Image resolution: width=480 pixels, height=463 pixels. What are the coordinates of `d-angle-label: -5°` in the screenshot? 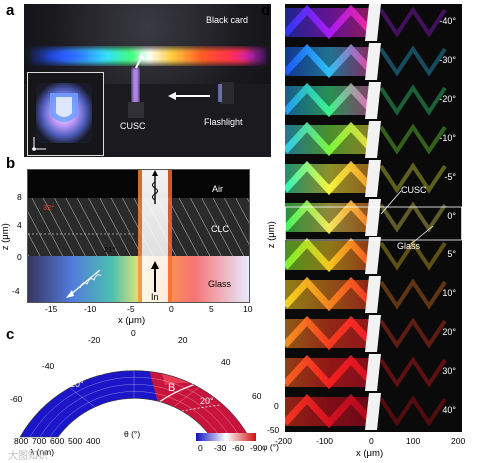 It's located at (450, 176).